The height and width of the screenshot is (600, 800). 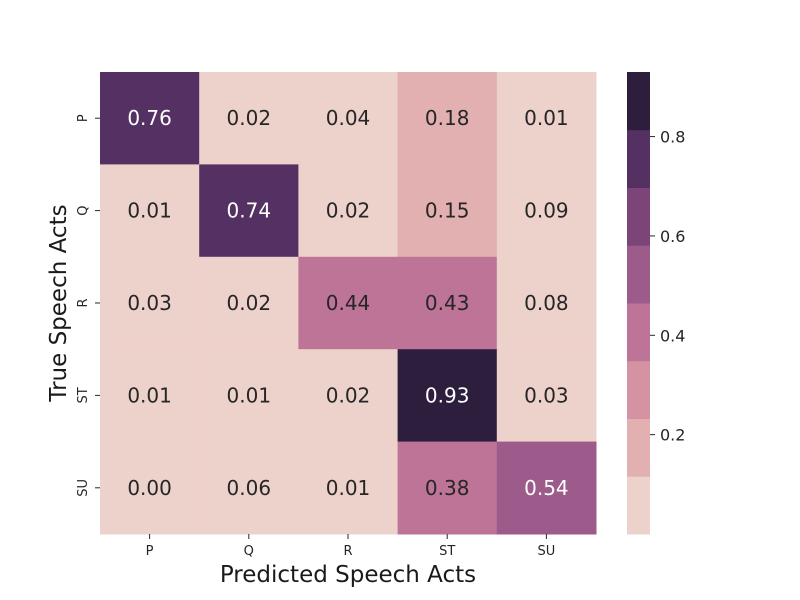 I want to click on cell-value-label: 0.09, so click(x=546, y=211).